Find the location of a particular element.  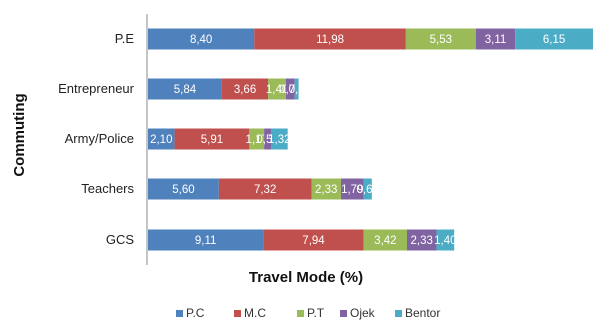

data-label: 2,10 is located at coordinates (161, 140).